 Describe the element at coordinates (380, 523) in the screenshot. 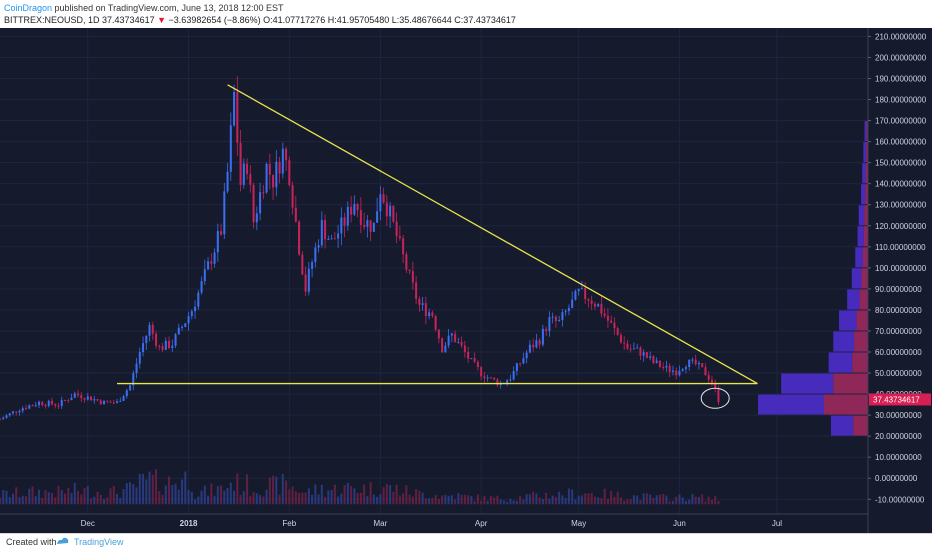

I see `time-tick-label: Mar` at that location.